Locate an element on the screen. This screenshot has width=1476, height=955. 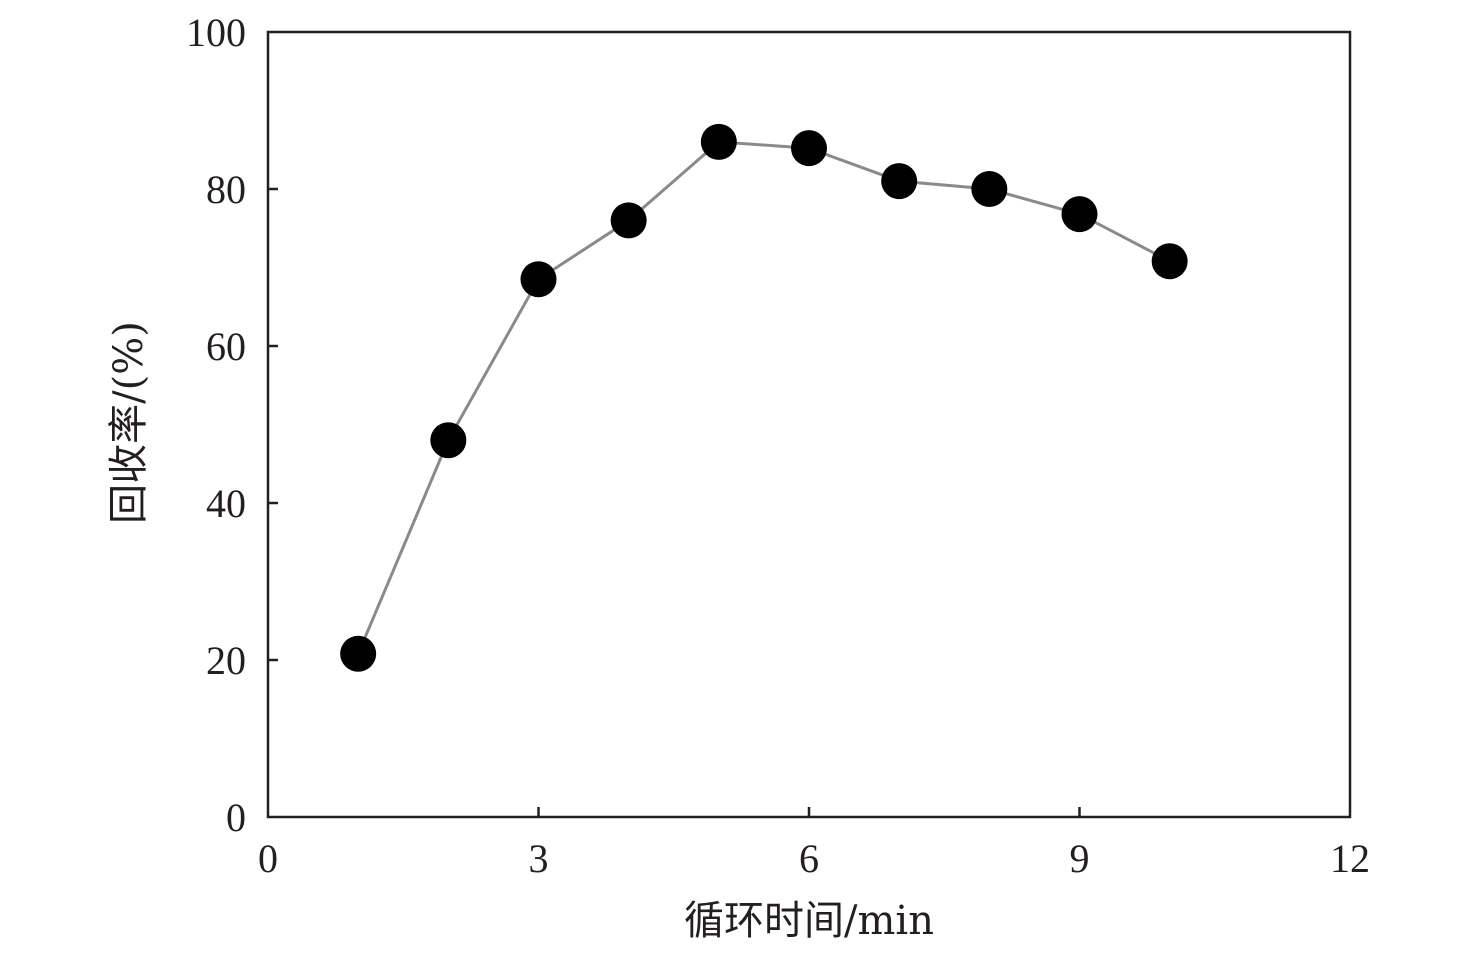
x-tick-label: 9 is located at coordinates (1080, 858).